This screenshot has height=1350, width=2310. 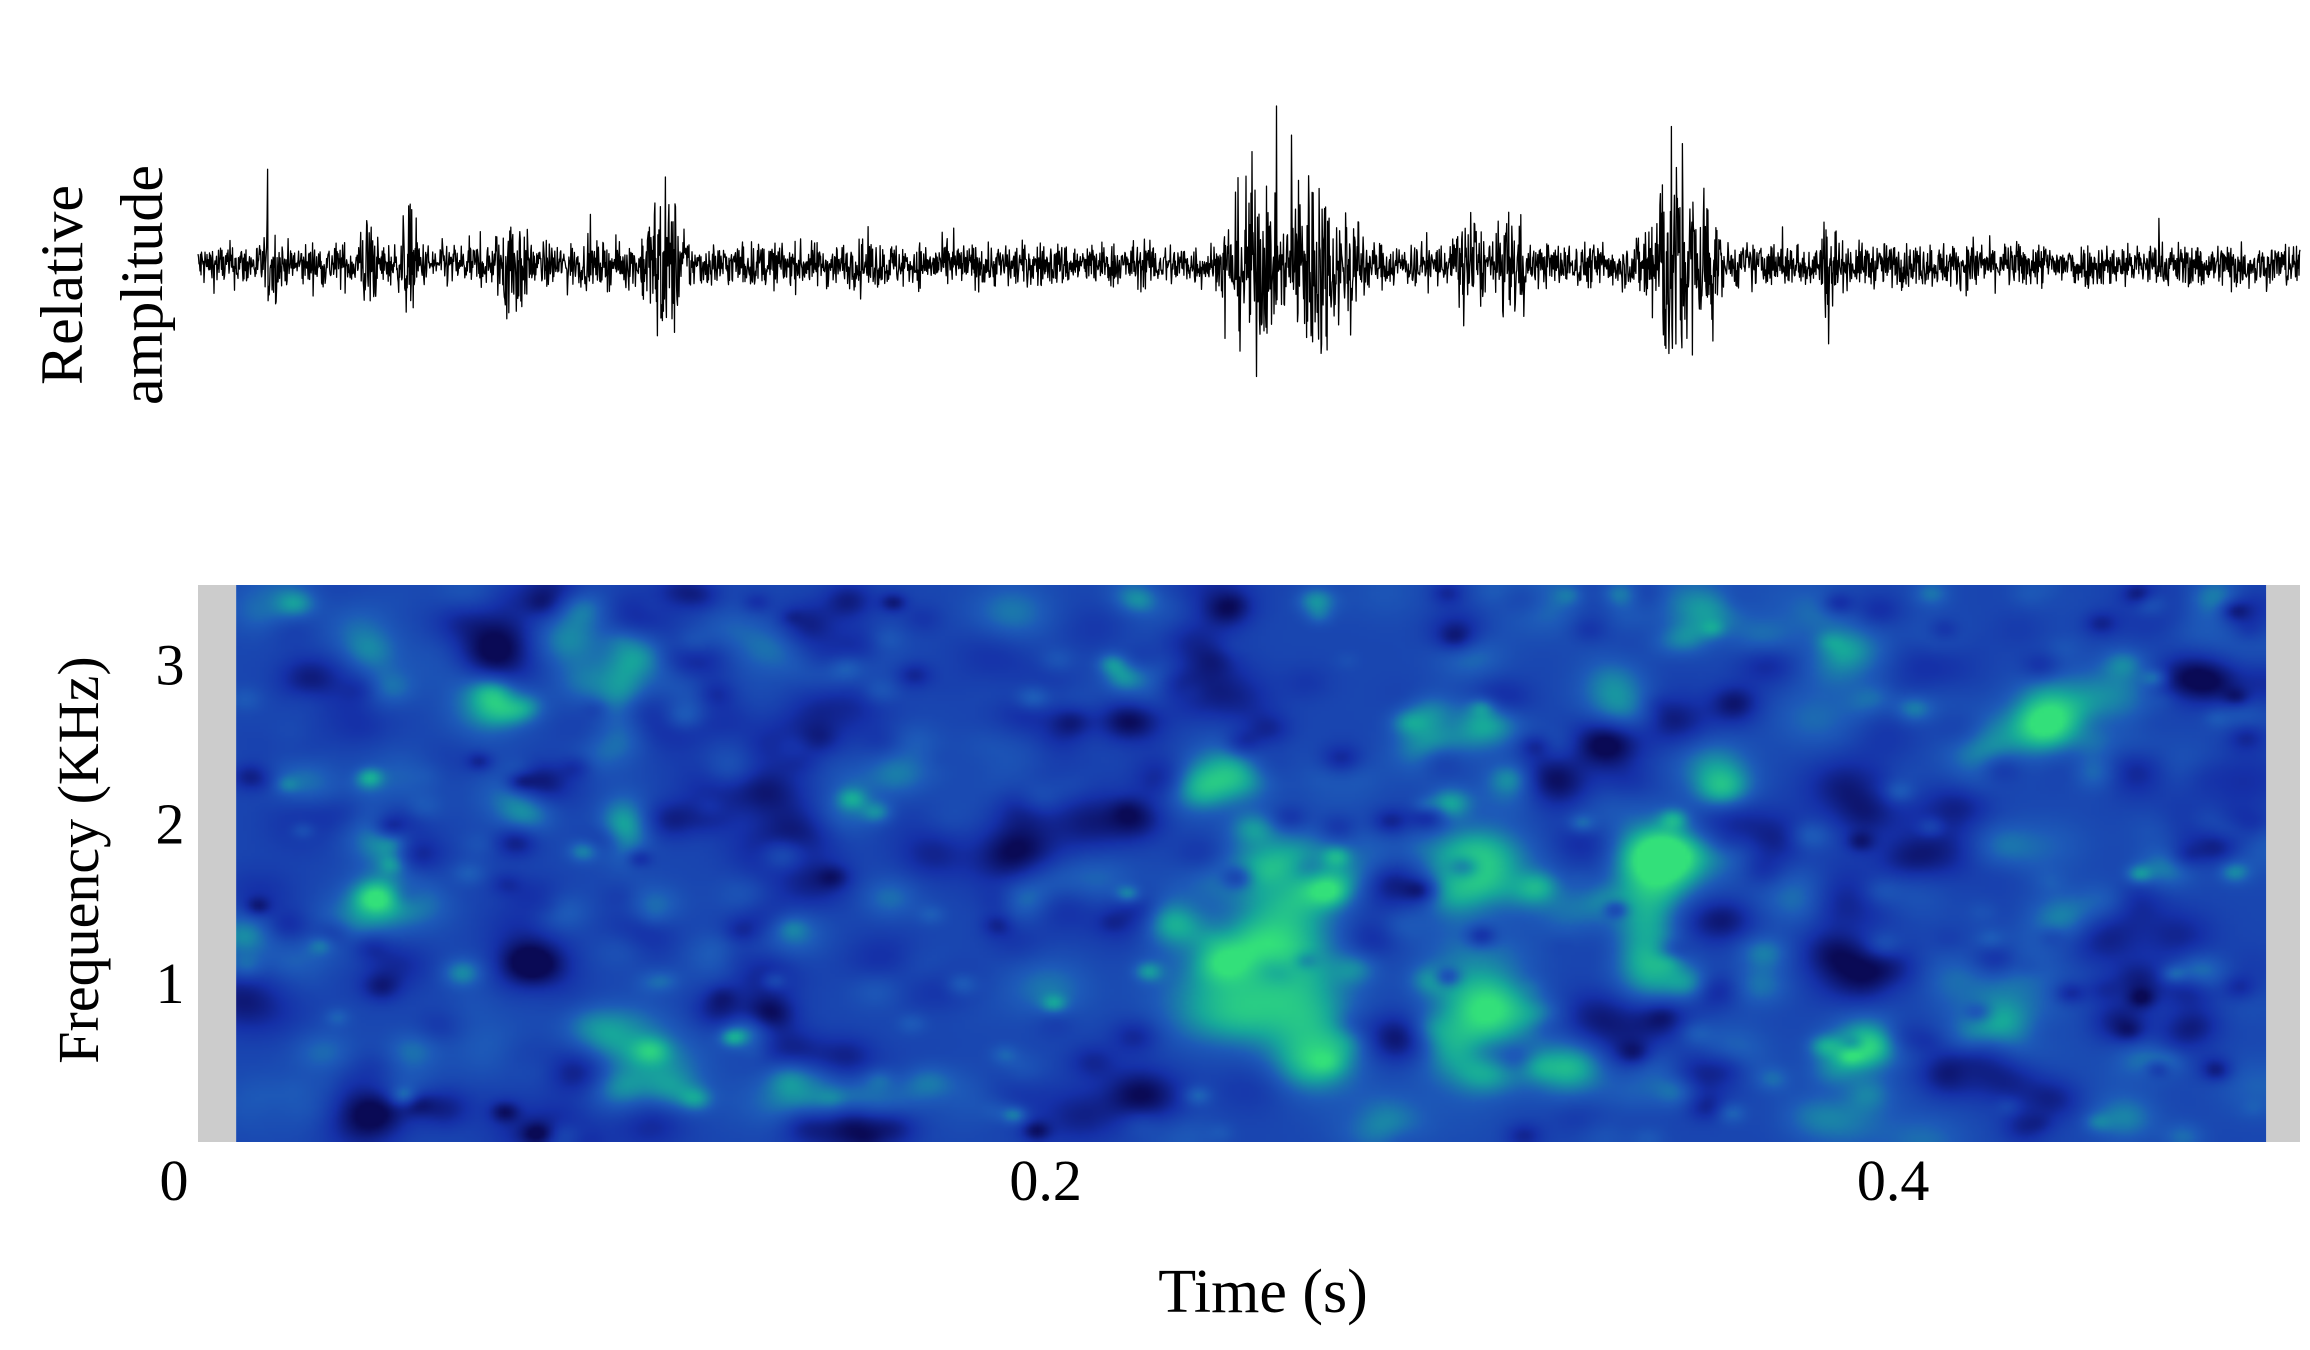 What do you see at coordinates (217, 863) in the screenshot?
I see `spectrogram-padding-left` at bounding box center [217, 863].